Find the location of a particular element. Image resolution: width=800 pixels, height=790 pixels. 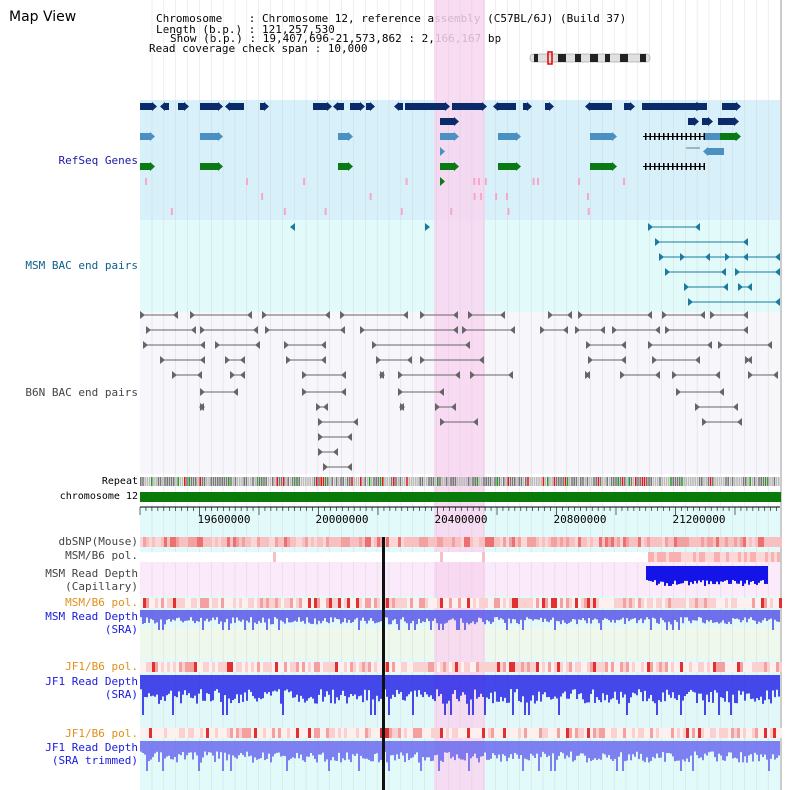

gene-arrow is located at coordinates (442, 181).